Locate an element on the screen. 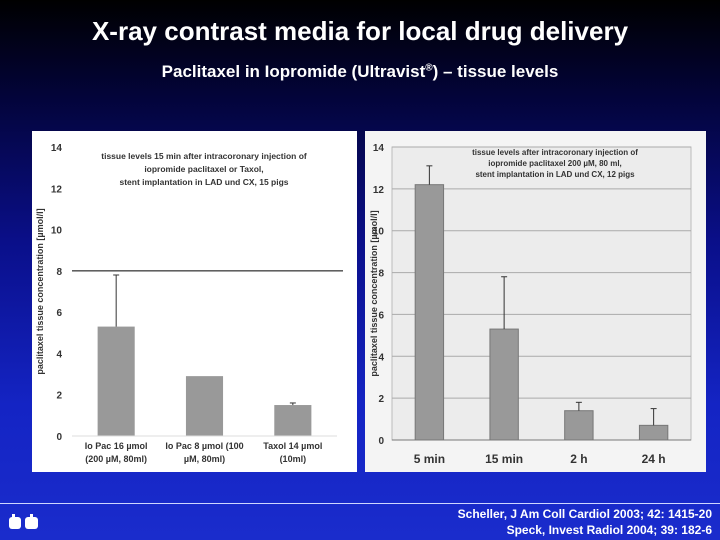  subtitle-main: Paclitaxel in Iopromide (Ultravist is located at coordinates (293, 71).